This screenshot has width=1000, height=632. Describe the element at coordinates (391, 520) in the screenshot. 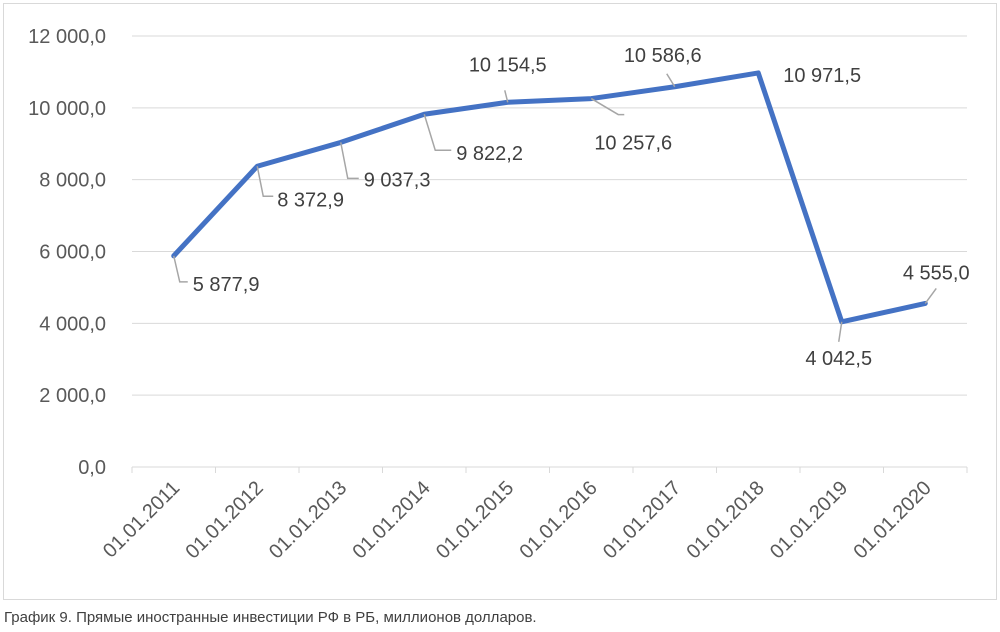

I see `x-tick-label: 01.01.2014` at that location.